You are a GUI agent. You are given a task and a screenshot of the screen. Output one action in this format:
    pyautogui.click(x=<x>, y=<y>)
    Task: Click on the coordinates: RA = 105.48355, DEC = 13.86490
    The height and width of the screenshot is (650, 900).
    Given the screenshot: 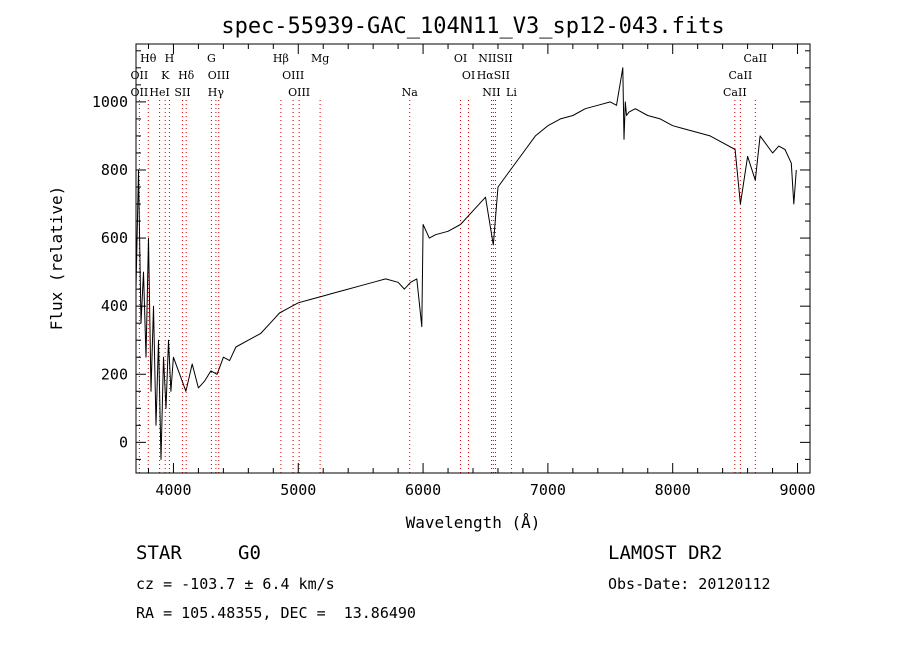 What is the action you would take?
    pyautogui.click(x=276, y=613)
    